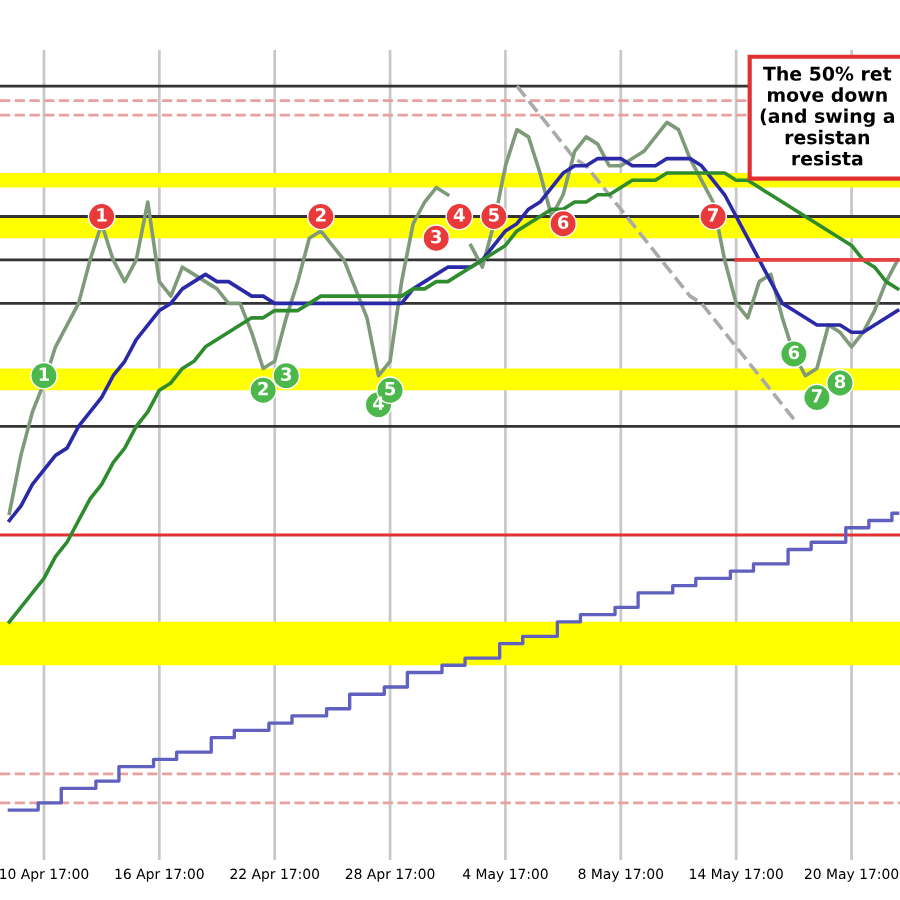  I want to click on annotation: The 50% ret move down (and swing a resistan resista, so click(827, 116).